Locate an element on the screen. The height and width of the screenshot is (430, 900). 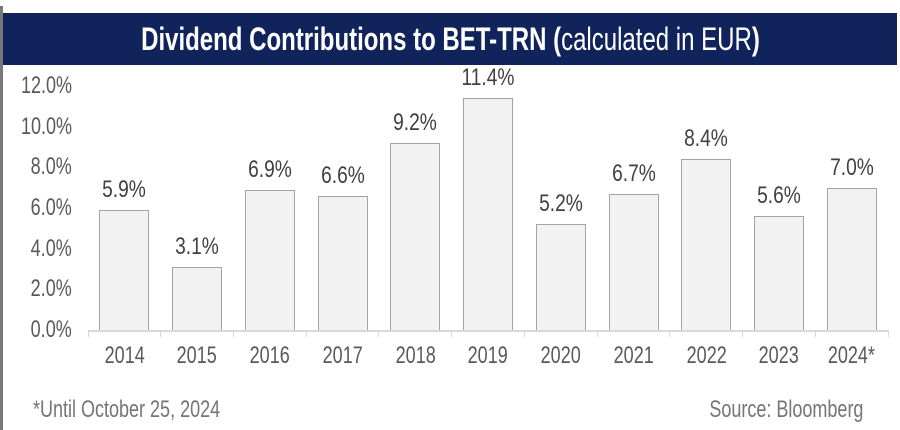
bar-group: 8.4% is located at coordinates (706, 195).